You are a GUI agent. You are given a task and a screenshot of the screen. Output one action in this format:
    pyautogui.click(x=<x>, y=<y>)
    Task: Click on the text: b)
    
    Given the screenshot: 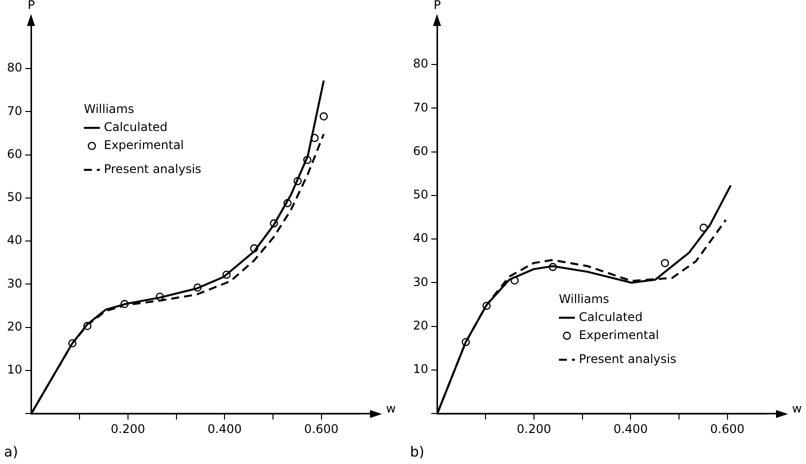 What is the action you would take?
    pyautogui.click(x=417, y=452)
    